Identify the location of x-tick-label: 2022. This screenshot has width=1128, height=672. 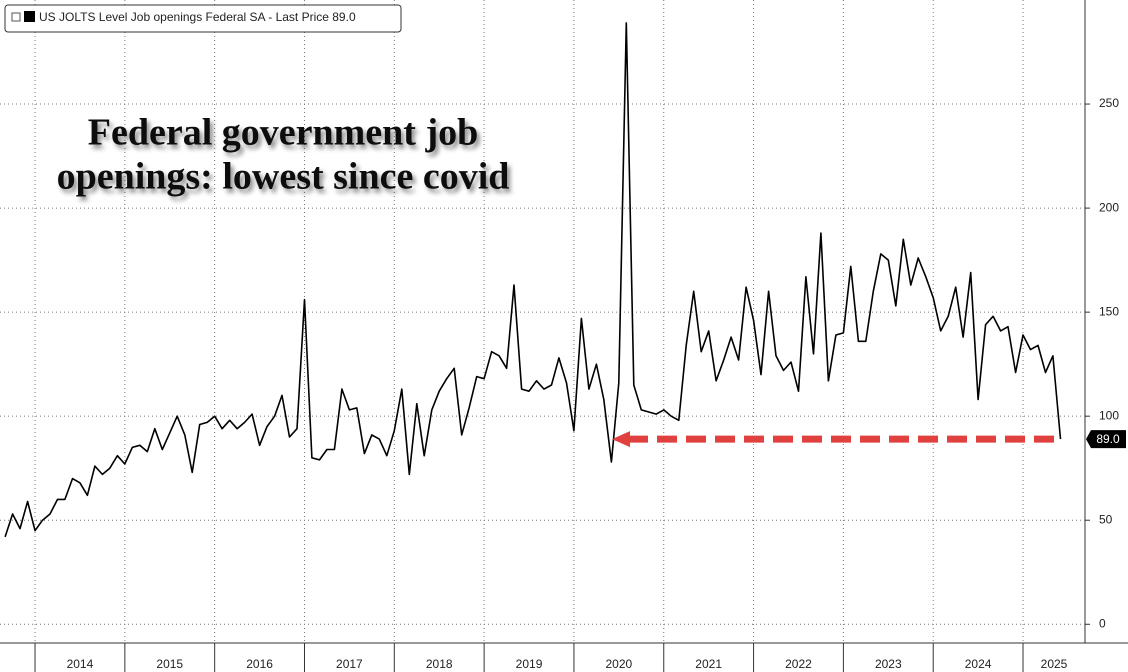
(798, 664).